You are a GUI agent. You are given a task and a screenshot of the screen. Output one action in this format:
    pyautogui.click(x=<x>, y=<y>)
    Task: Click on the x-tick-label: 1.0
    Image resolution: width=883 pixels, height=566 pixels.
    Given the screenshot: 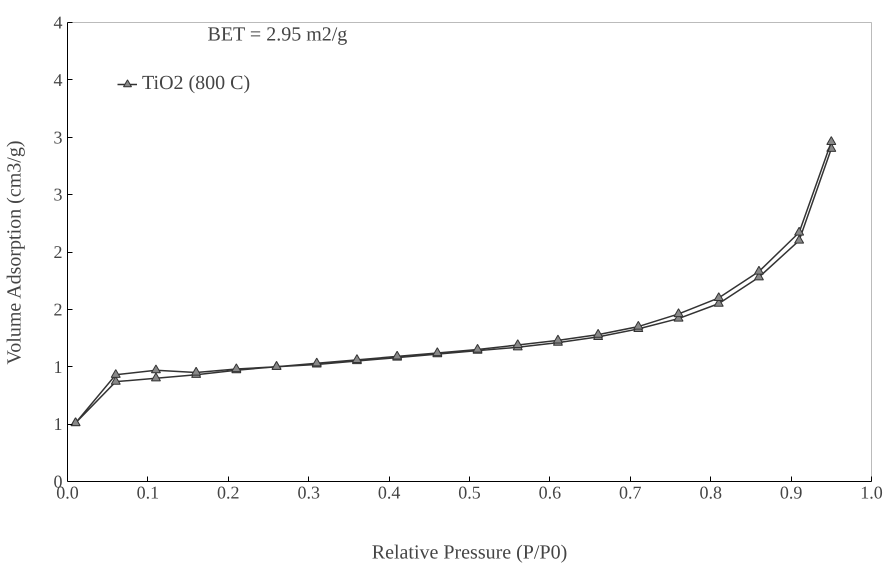 What is the action you would take?
    pyautogui.click(x=871, y=492)
    